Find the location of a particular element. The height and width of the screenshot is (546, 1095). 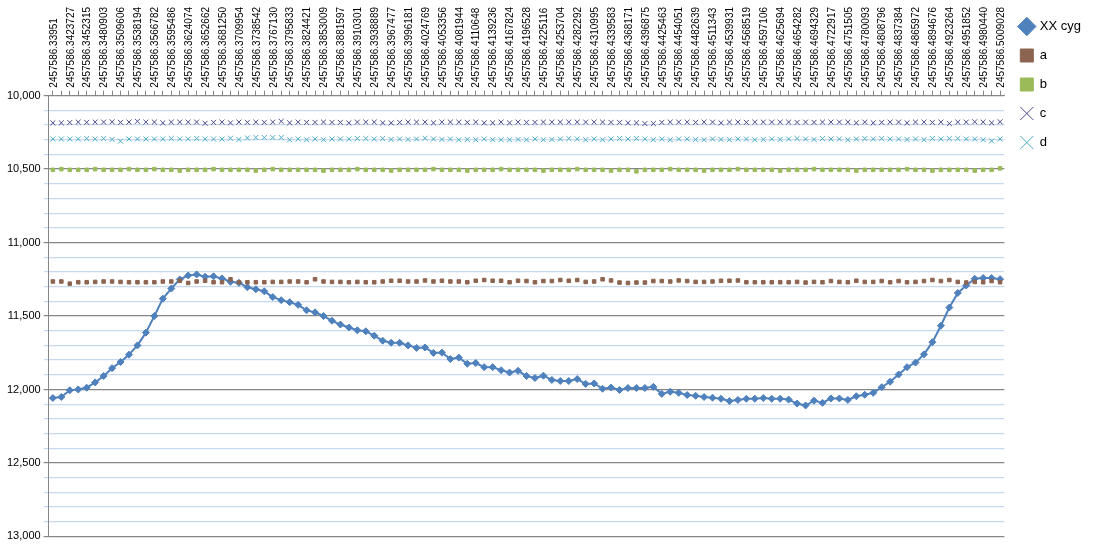

x-tick-label: 2457586.4780093 is located at coordinates (865, 47).